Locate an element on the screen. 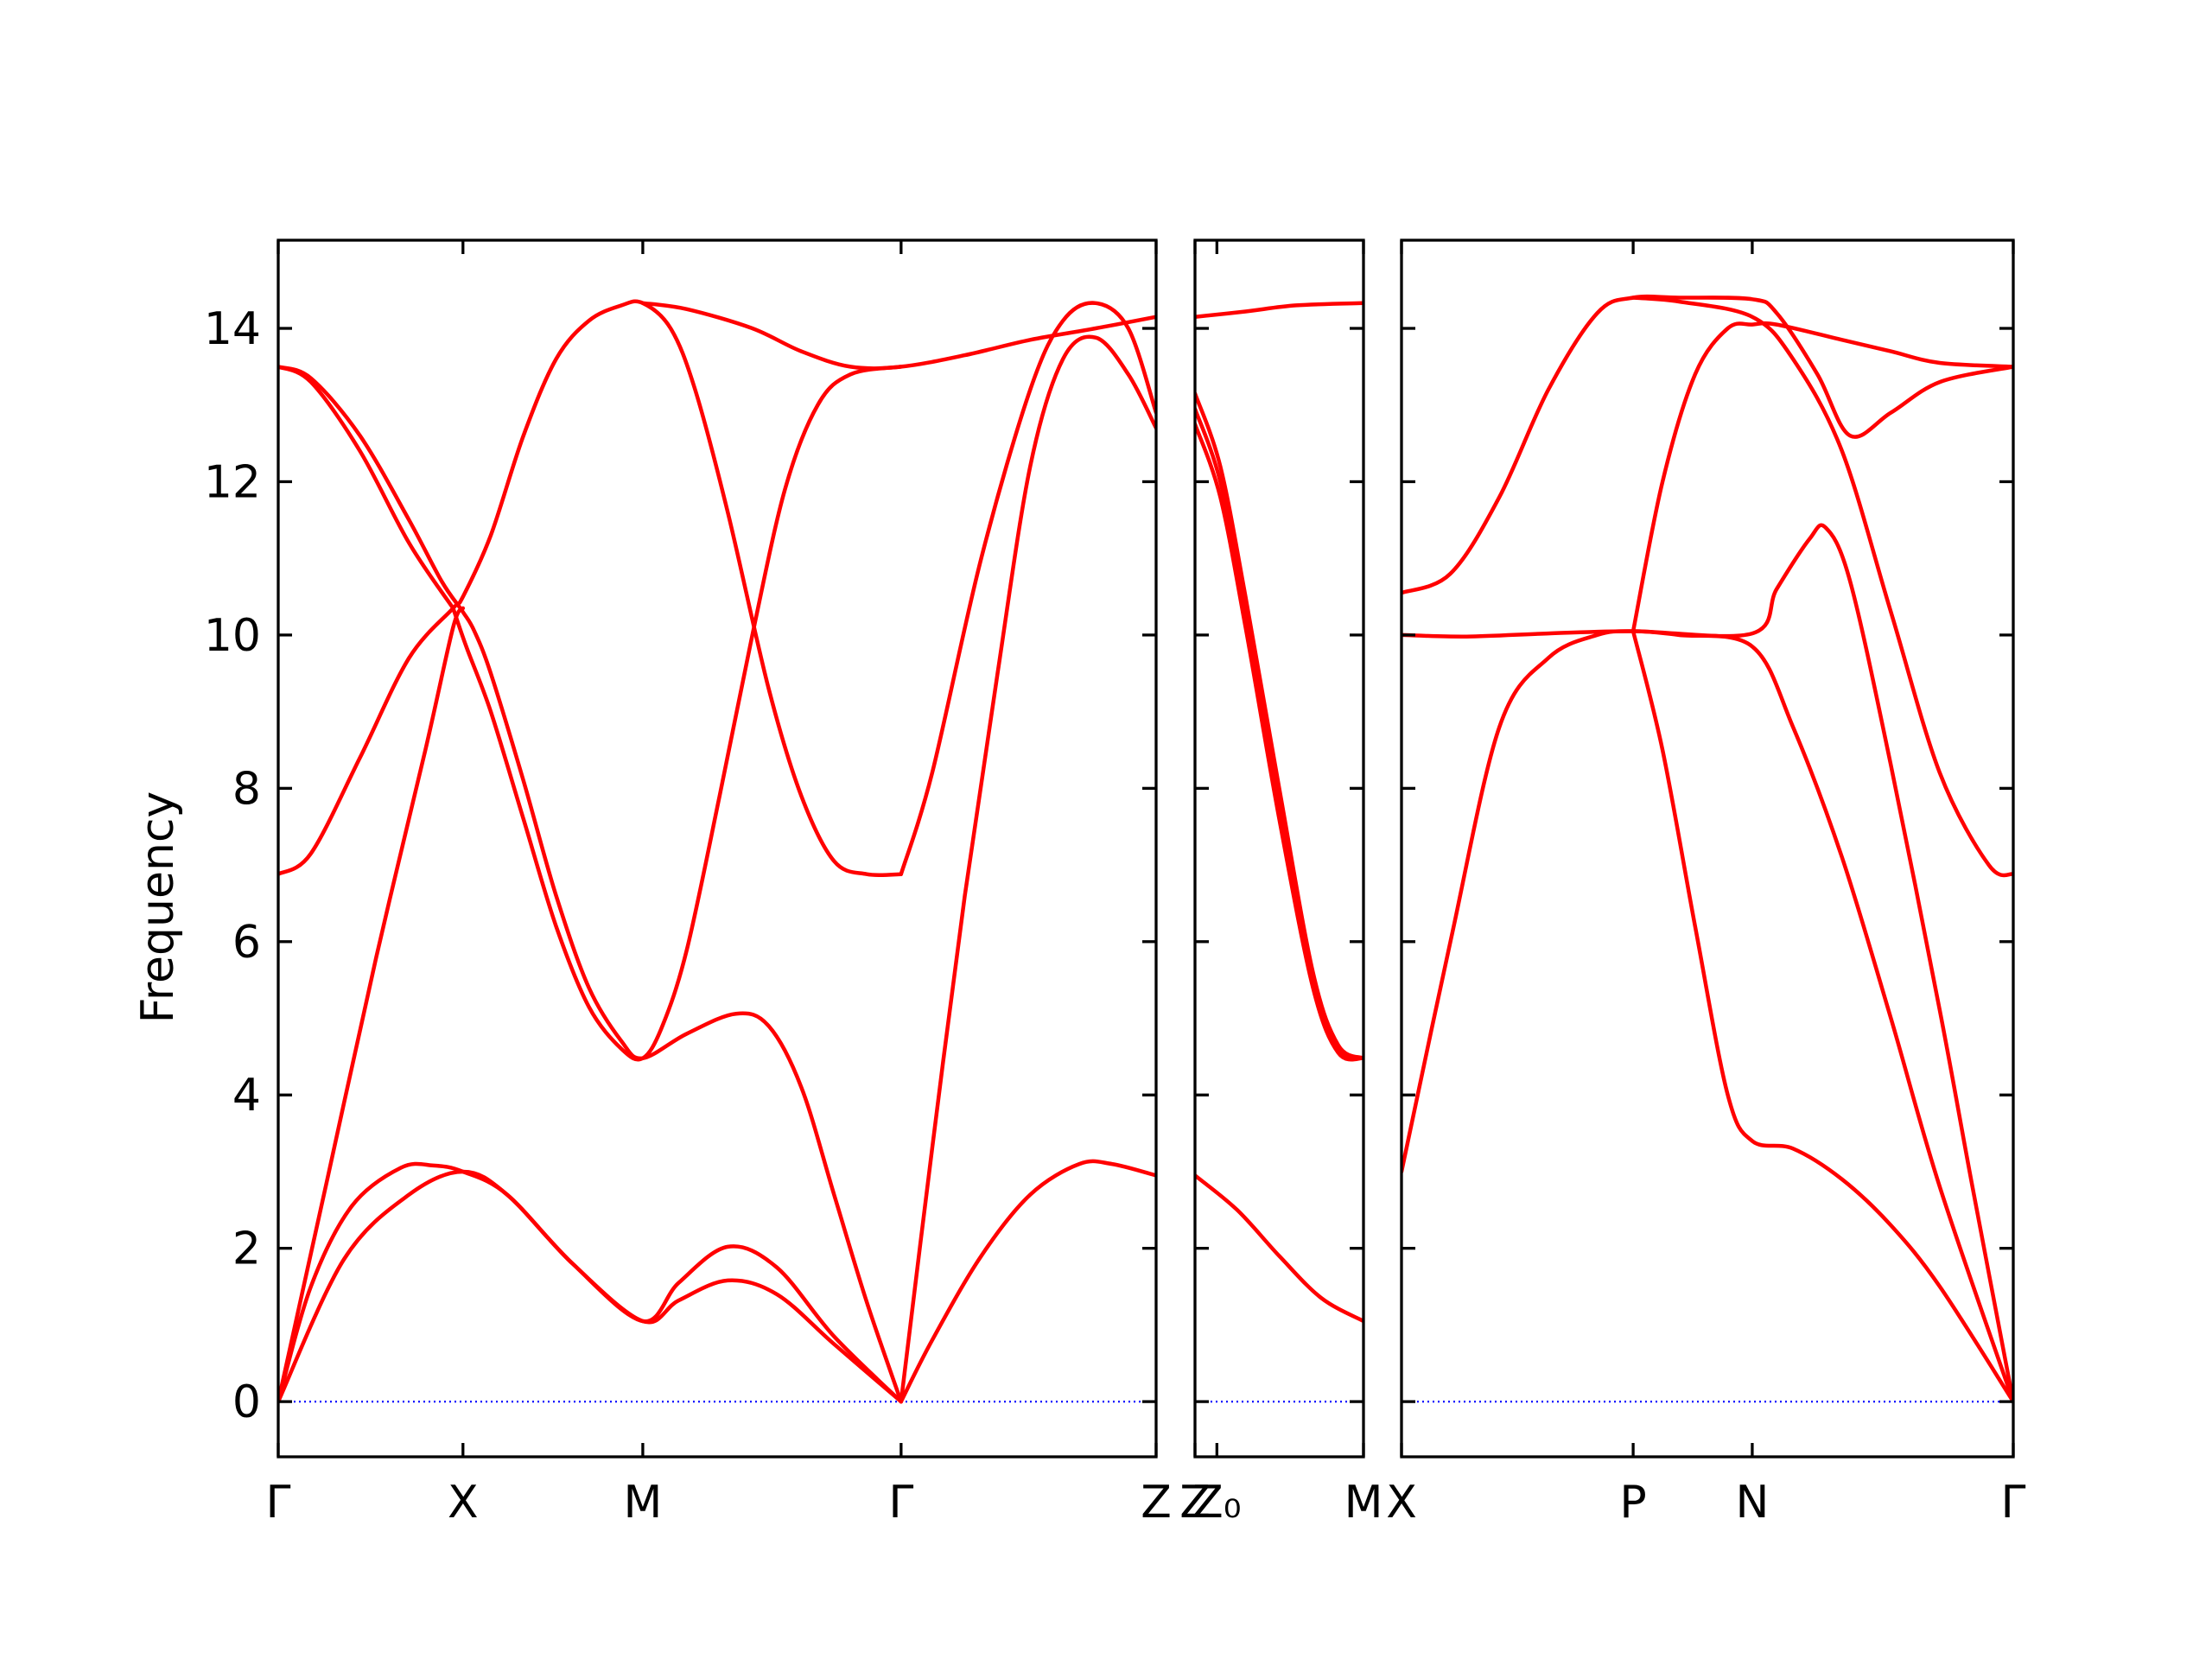 This screenshot has height=1659, width=2212. y-tick-label: 12 is located at coordinates (232, 482).